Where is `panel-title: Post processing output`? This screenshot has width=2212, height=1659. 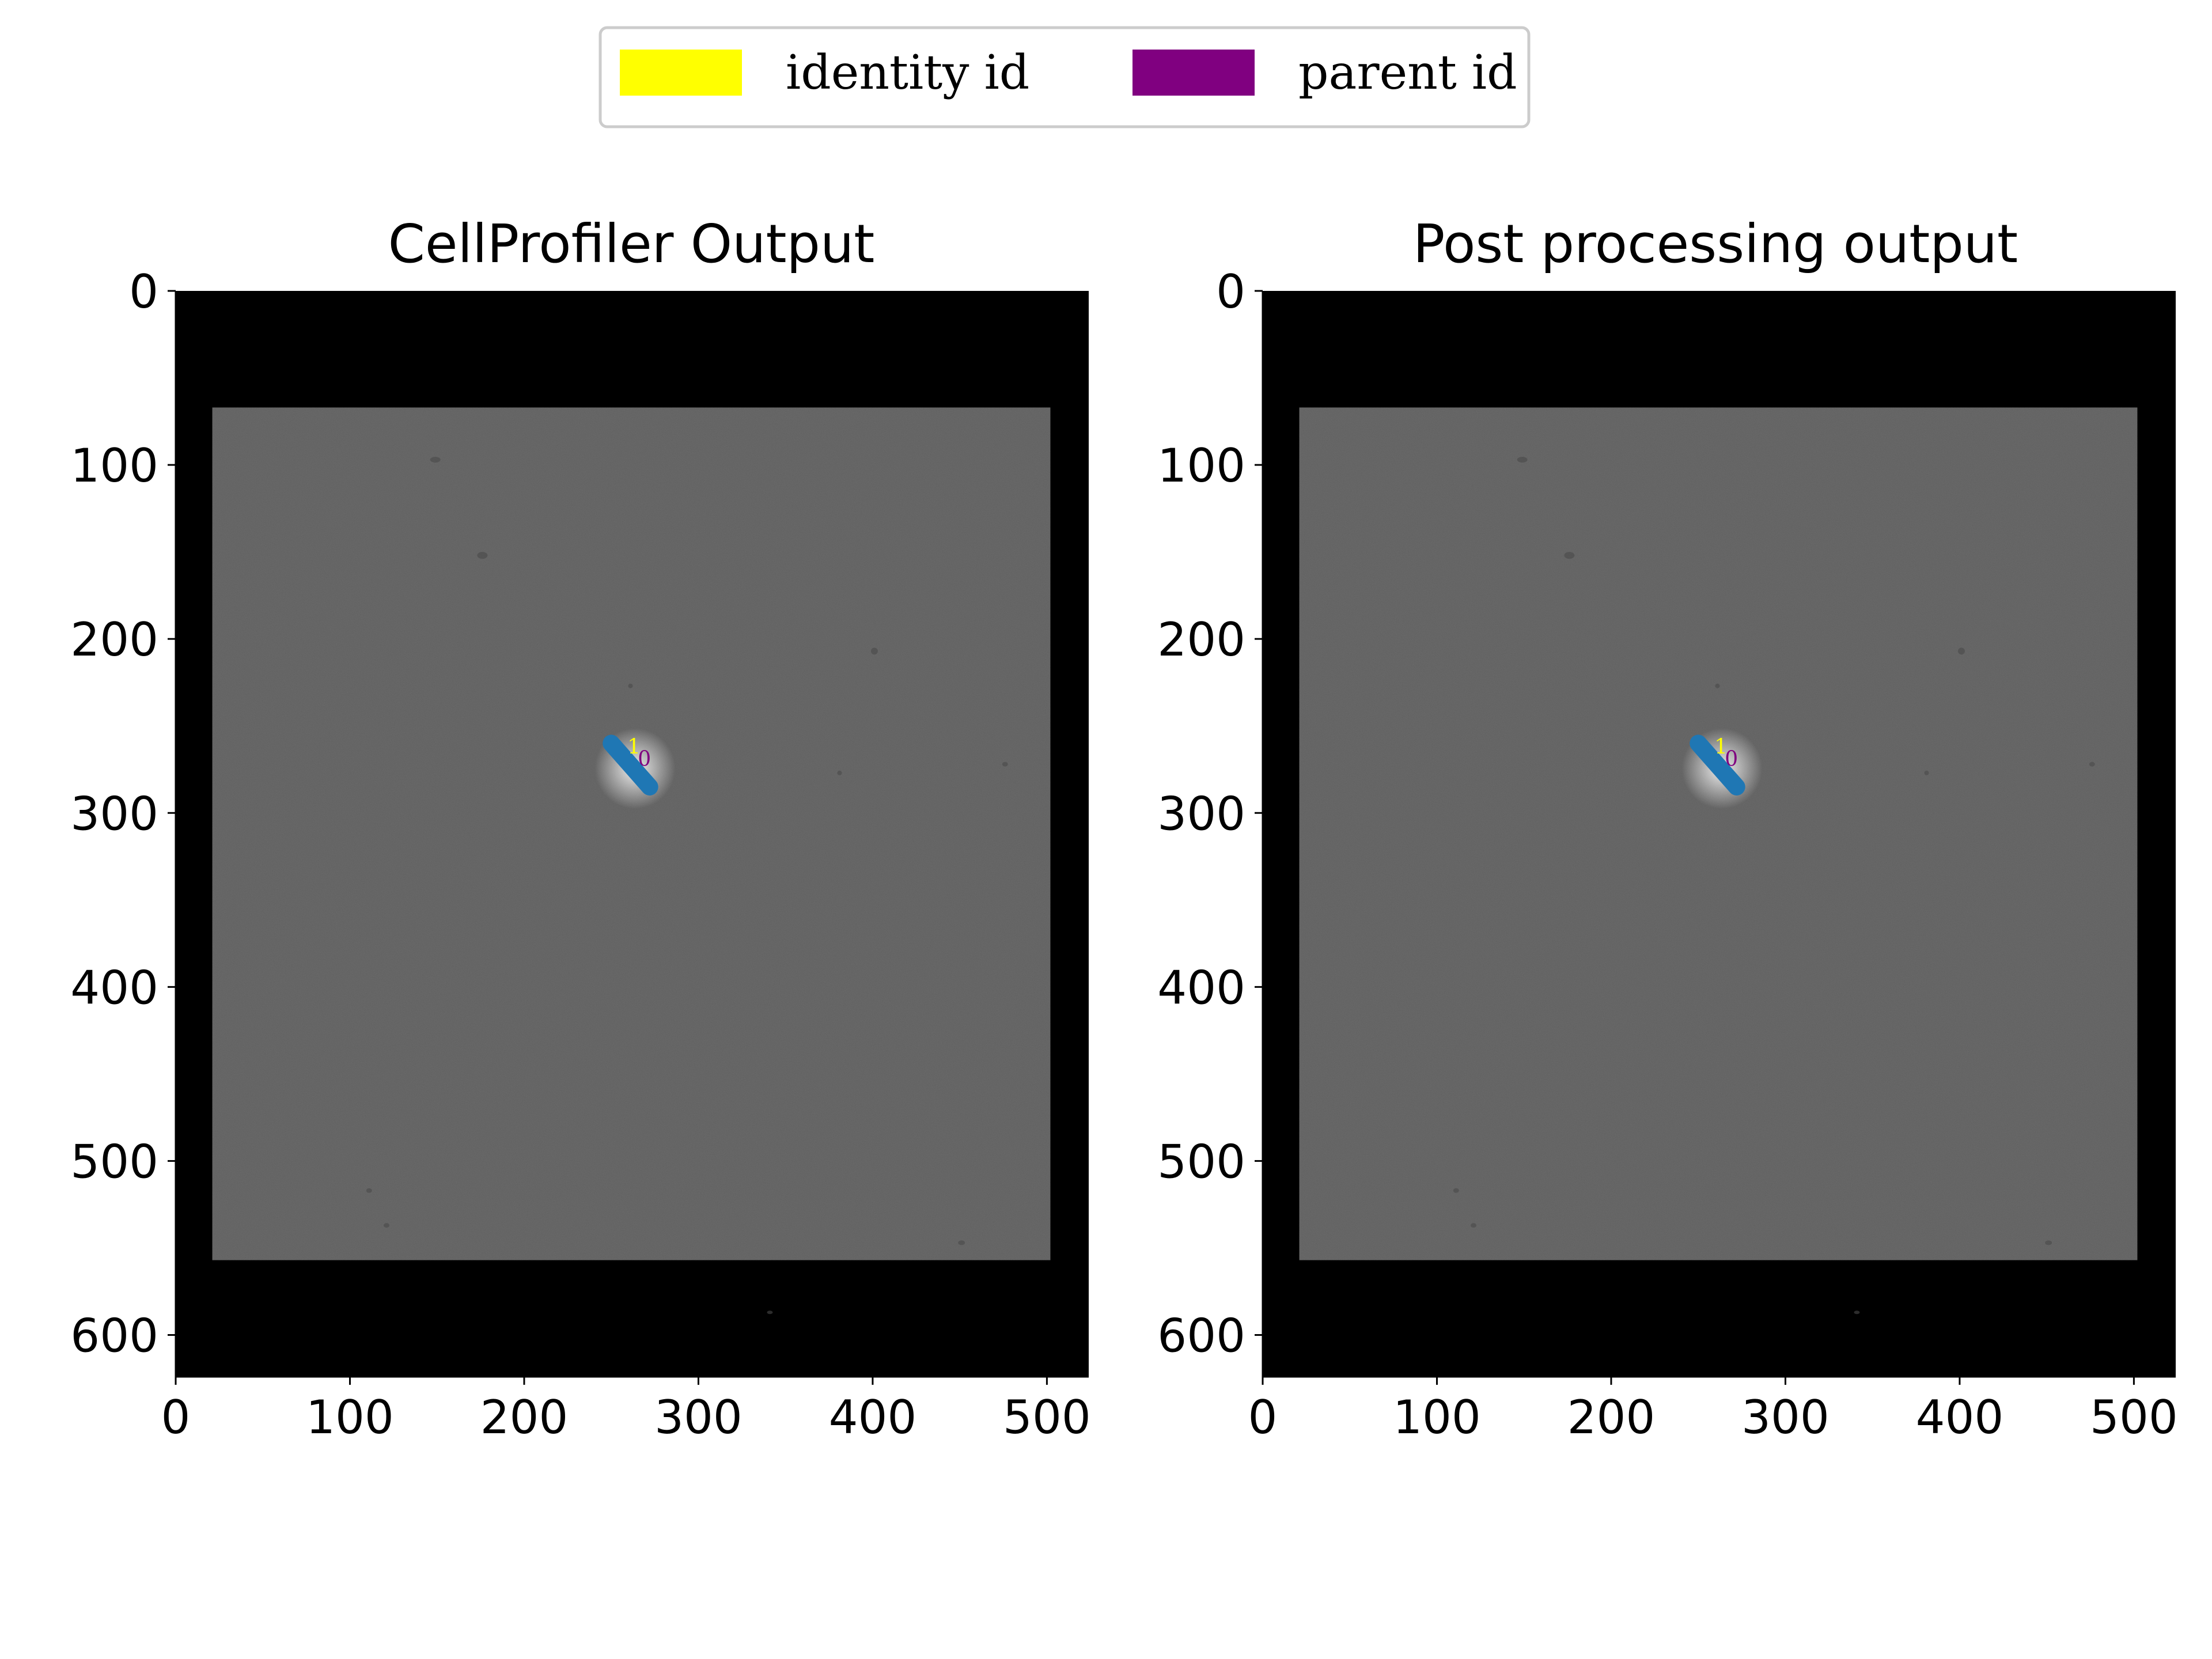
panel-title: Post processing output is located at coordinates (1715, 244).